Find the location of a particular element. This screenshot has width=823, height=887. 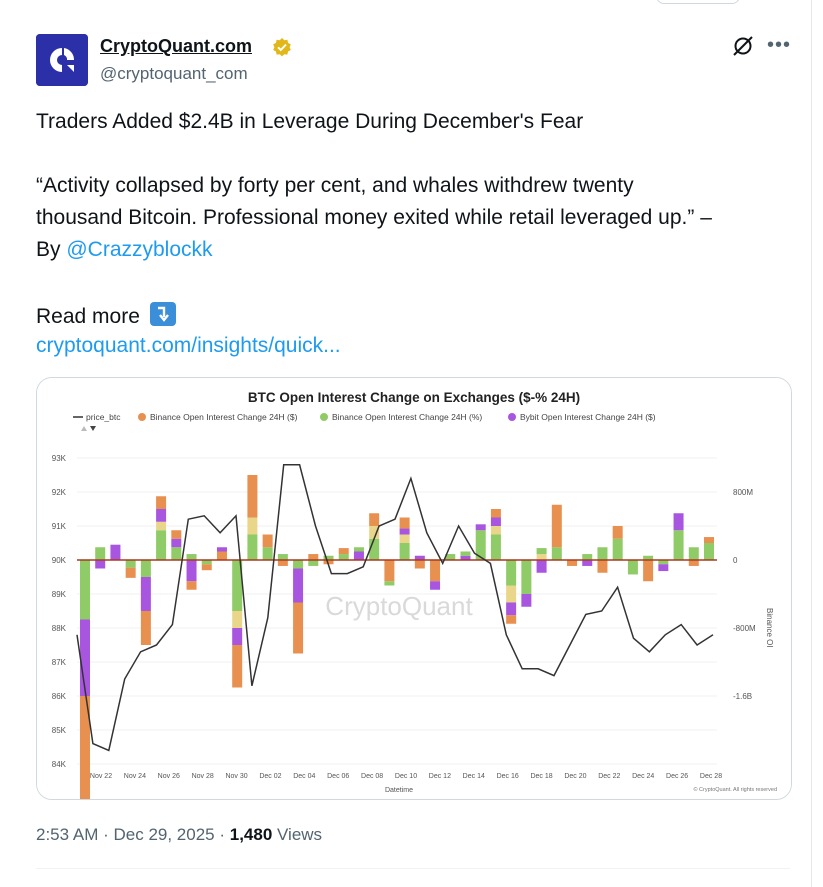

legend-label: price_btc is located at coordinates (103, 417).